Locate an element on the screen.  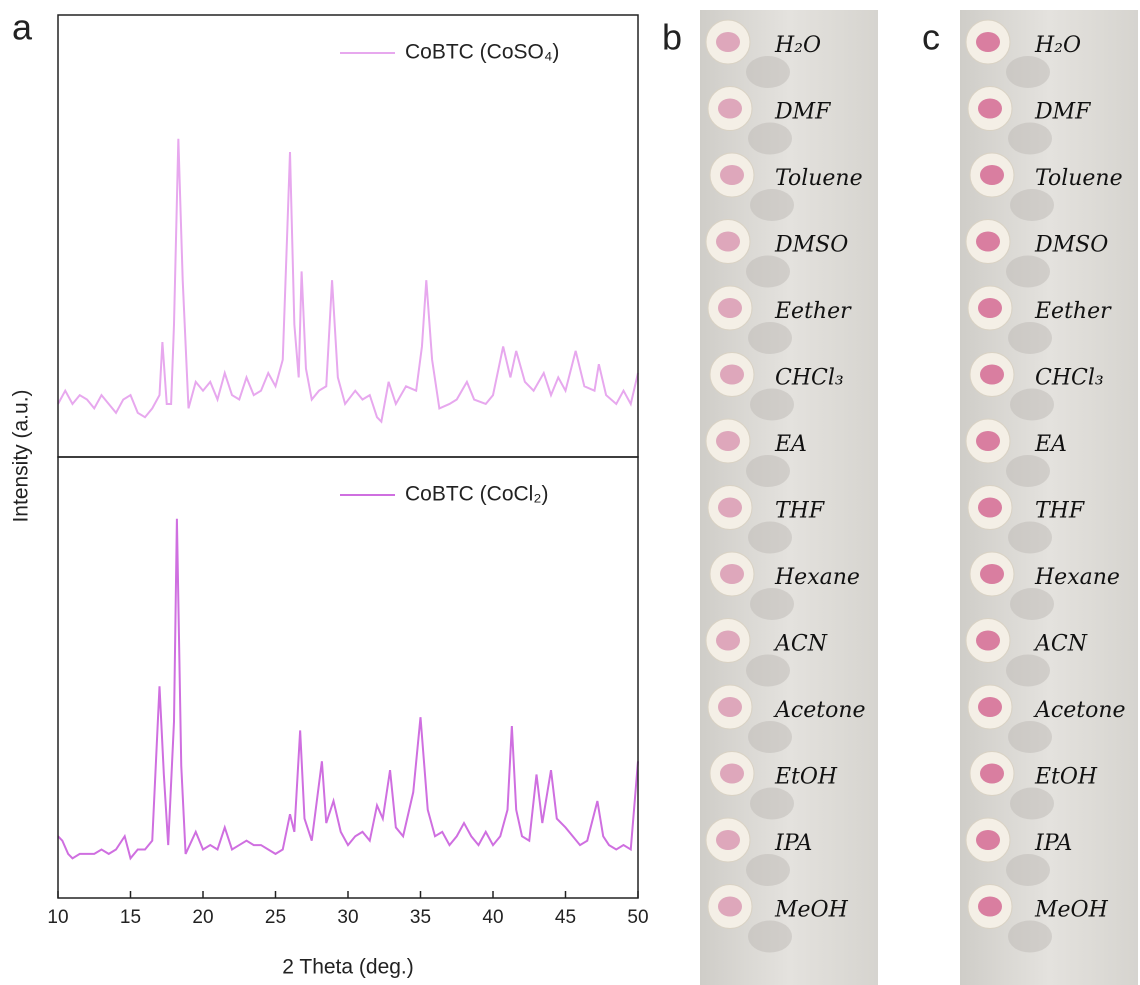
x-tick-label: 25 is located at coordinates (275, 917).